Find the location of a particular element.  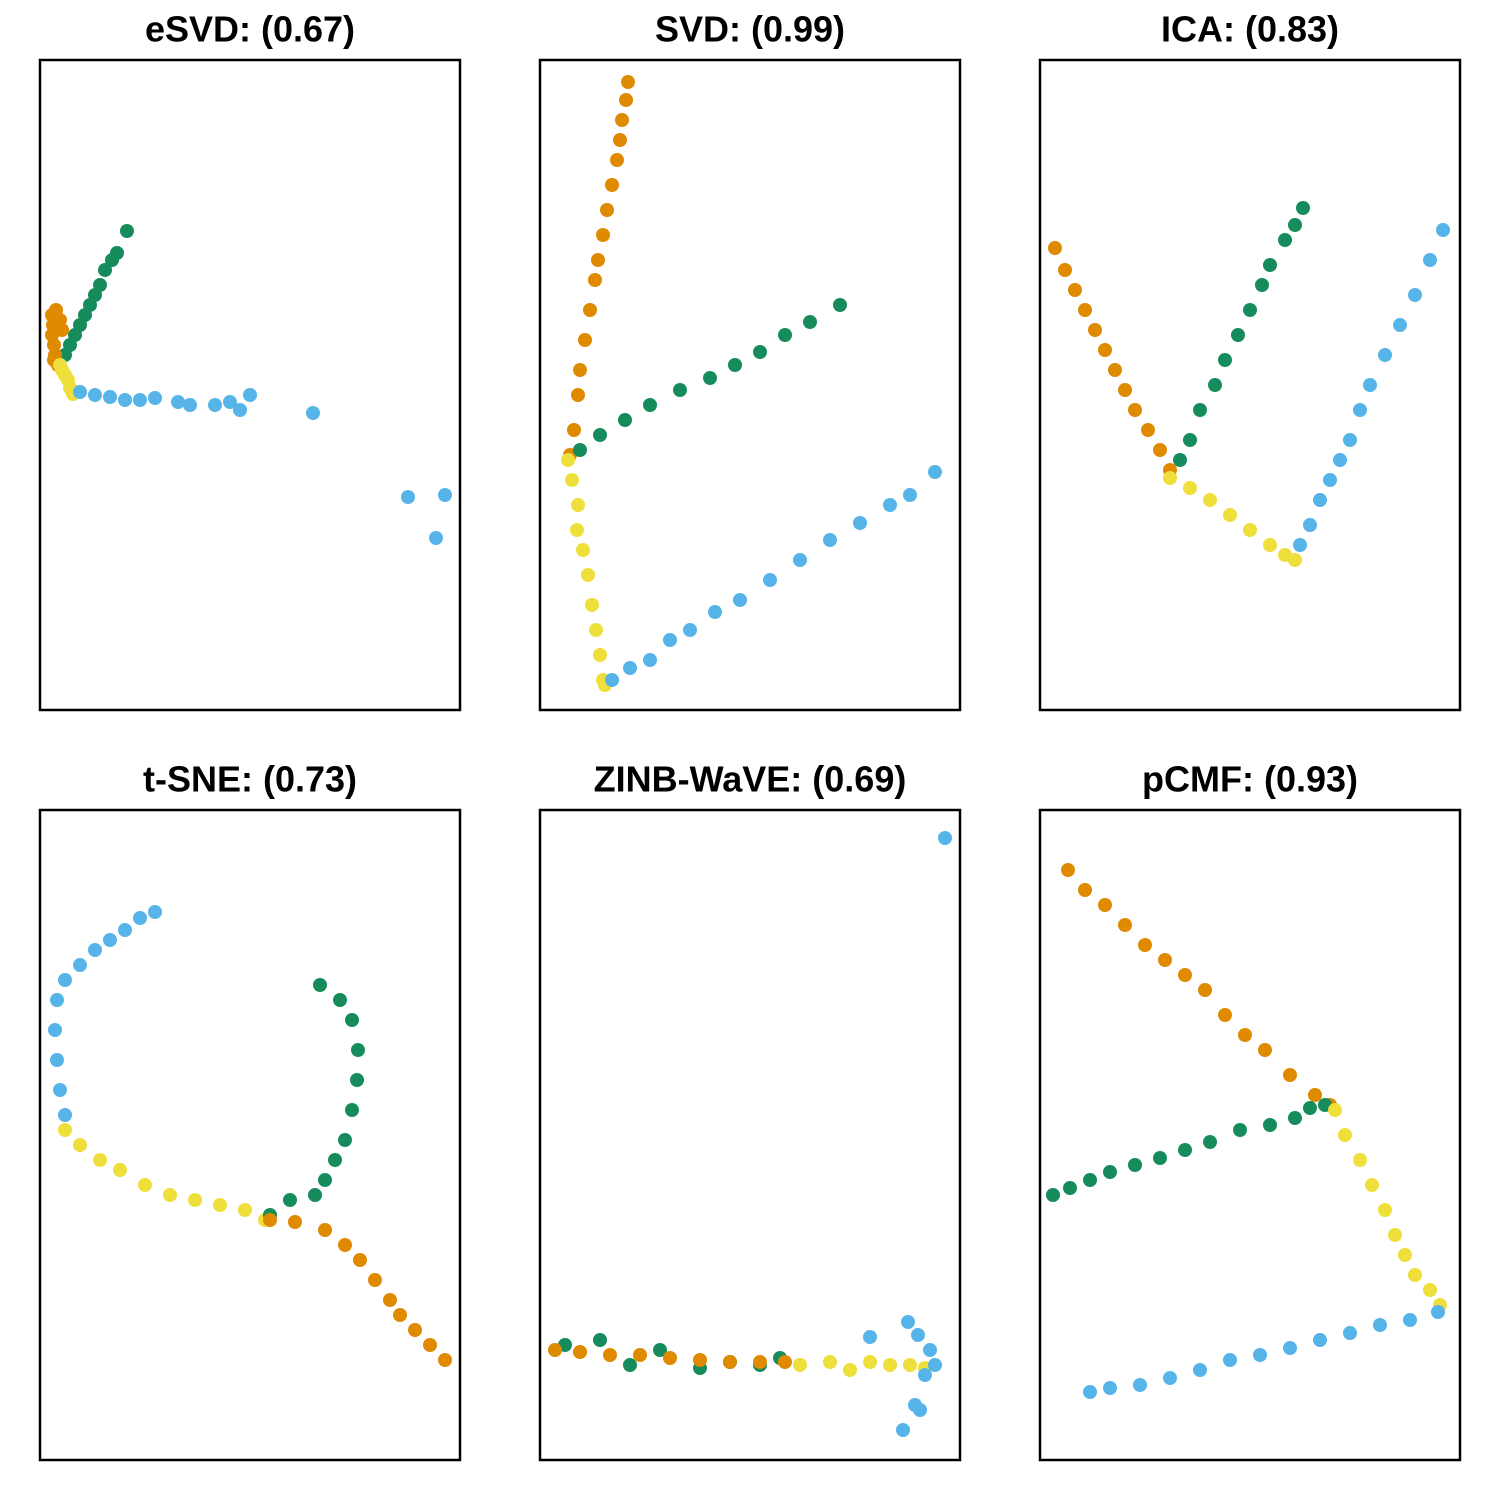

panel-title: pCMF: (0.93) is located at coordinates (1250, 779).